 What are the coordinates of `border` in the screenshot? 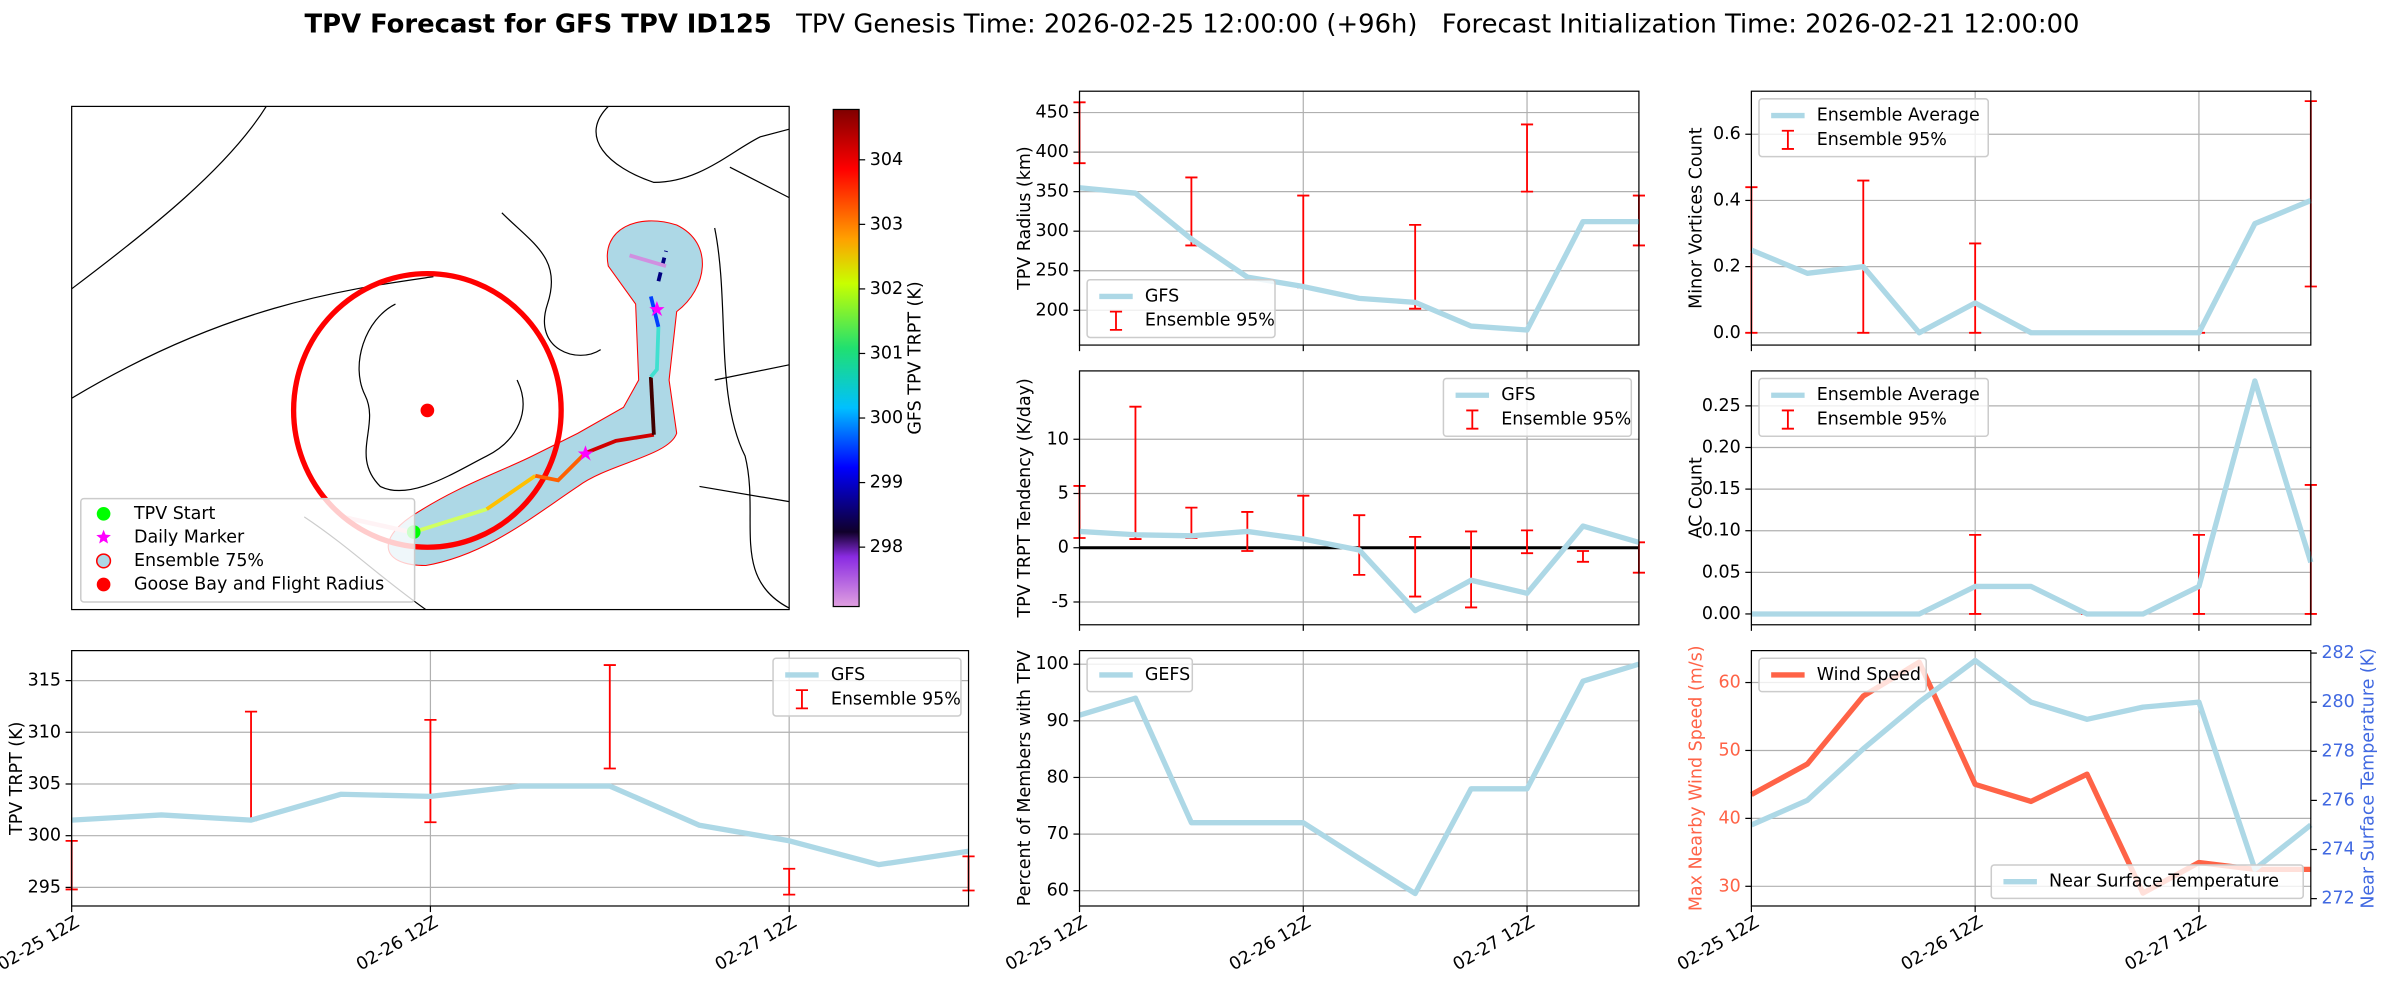 It's located at (252, 337).